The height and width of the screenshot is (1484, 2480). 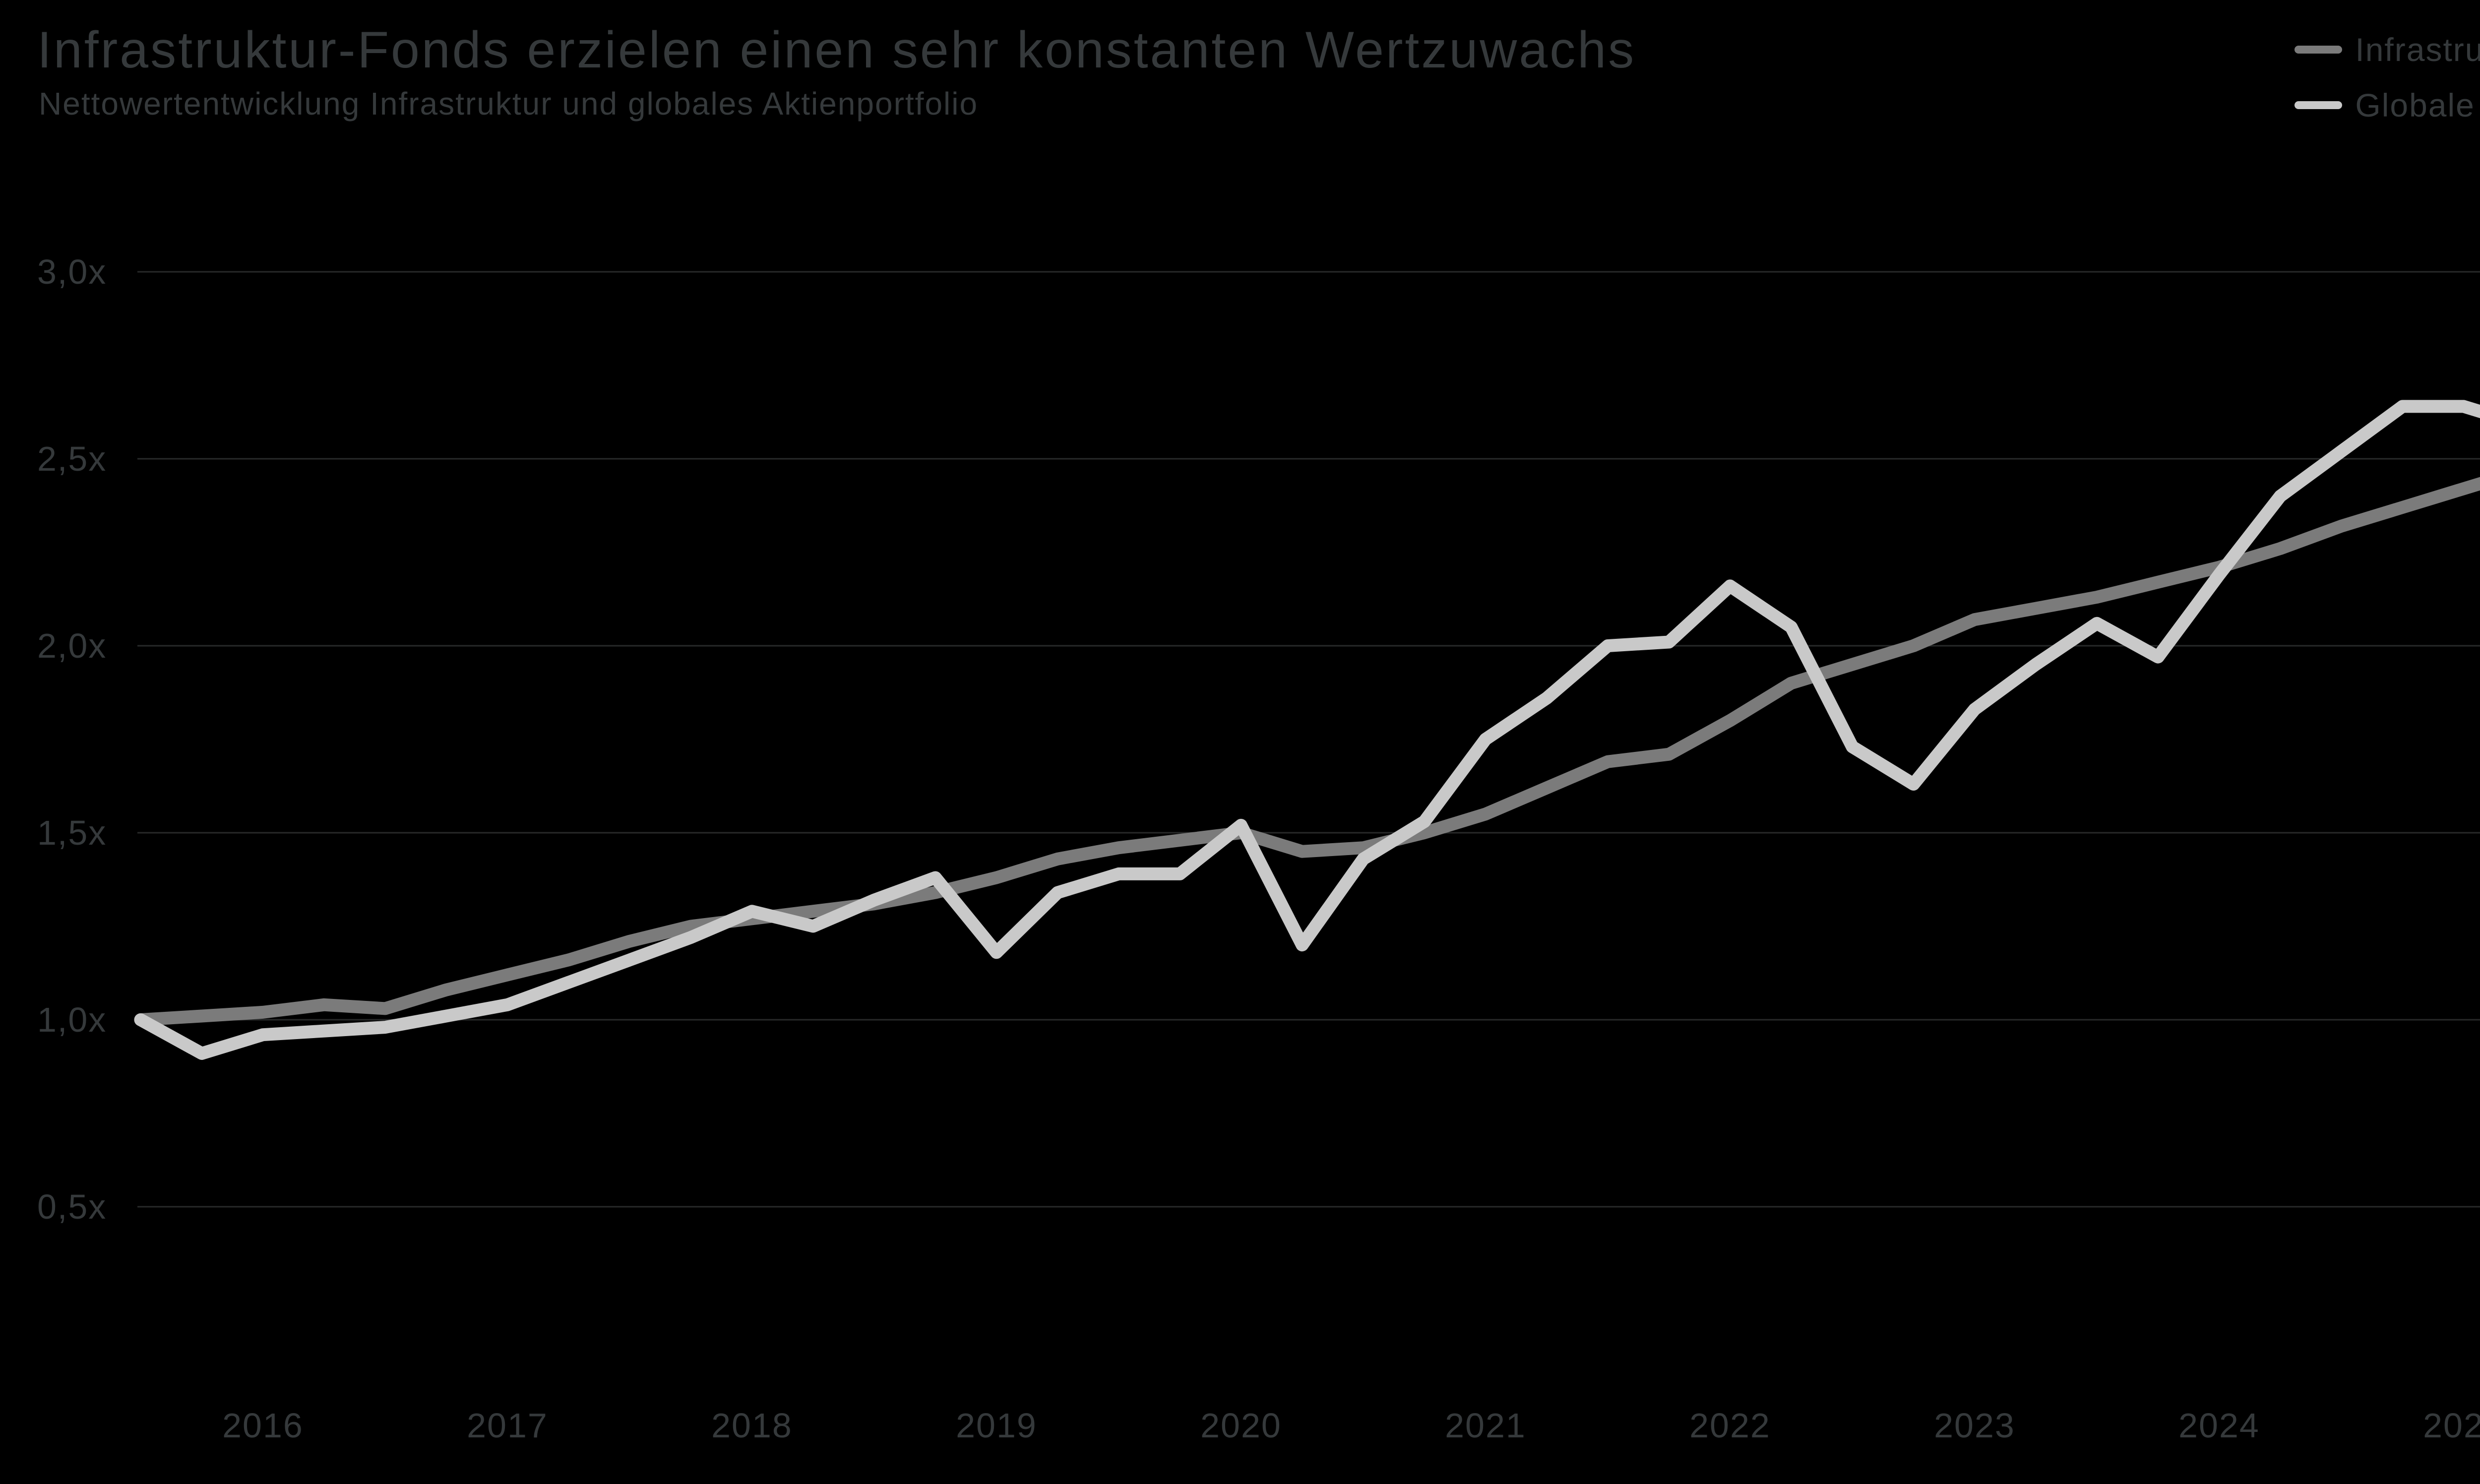 I want to click on legend-item-globale-aktien: Globale Aktien, so click(x=2387, y=105).